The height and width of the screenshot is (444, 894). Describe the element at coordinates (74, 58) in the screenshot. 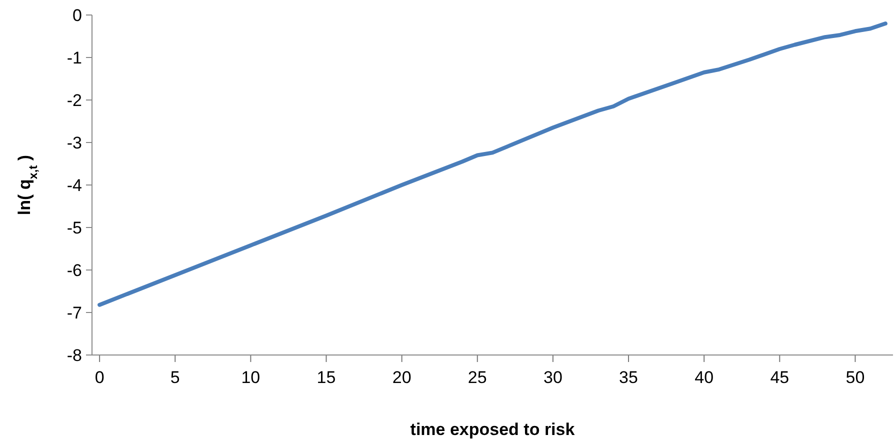

I see `y-tick-label: -1` at that location.